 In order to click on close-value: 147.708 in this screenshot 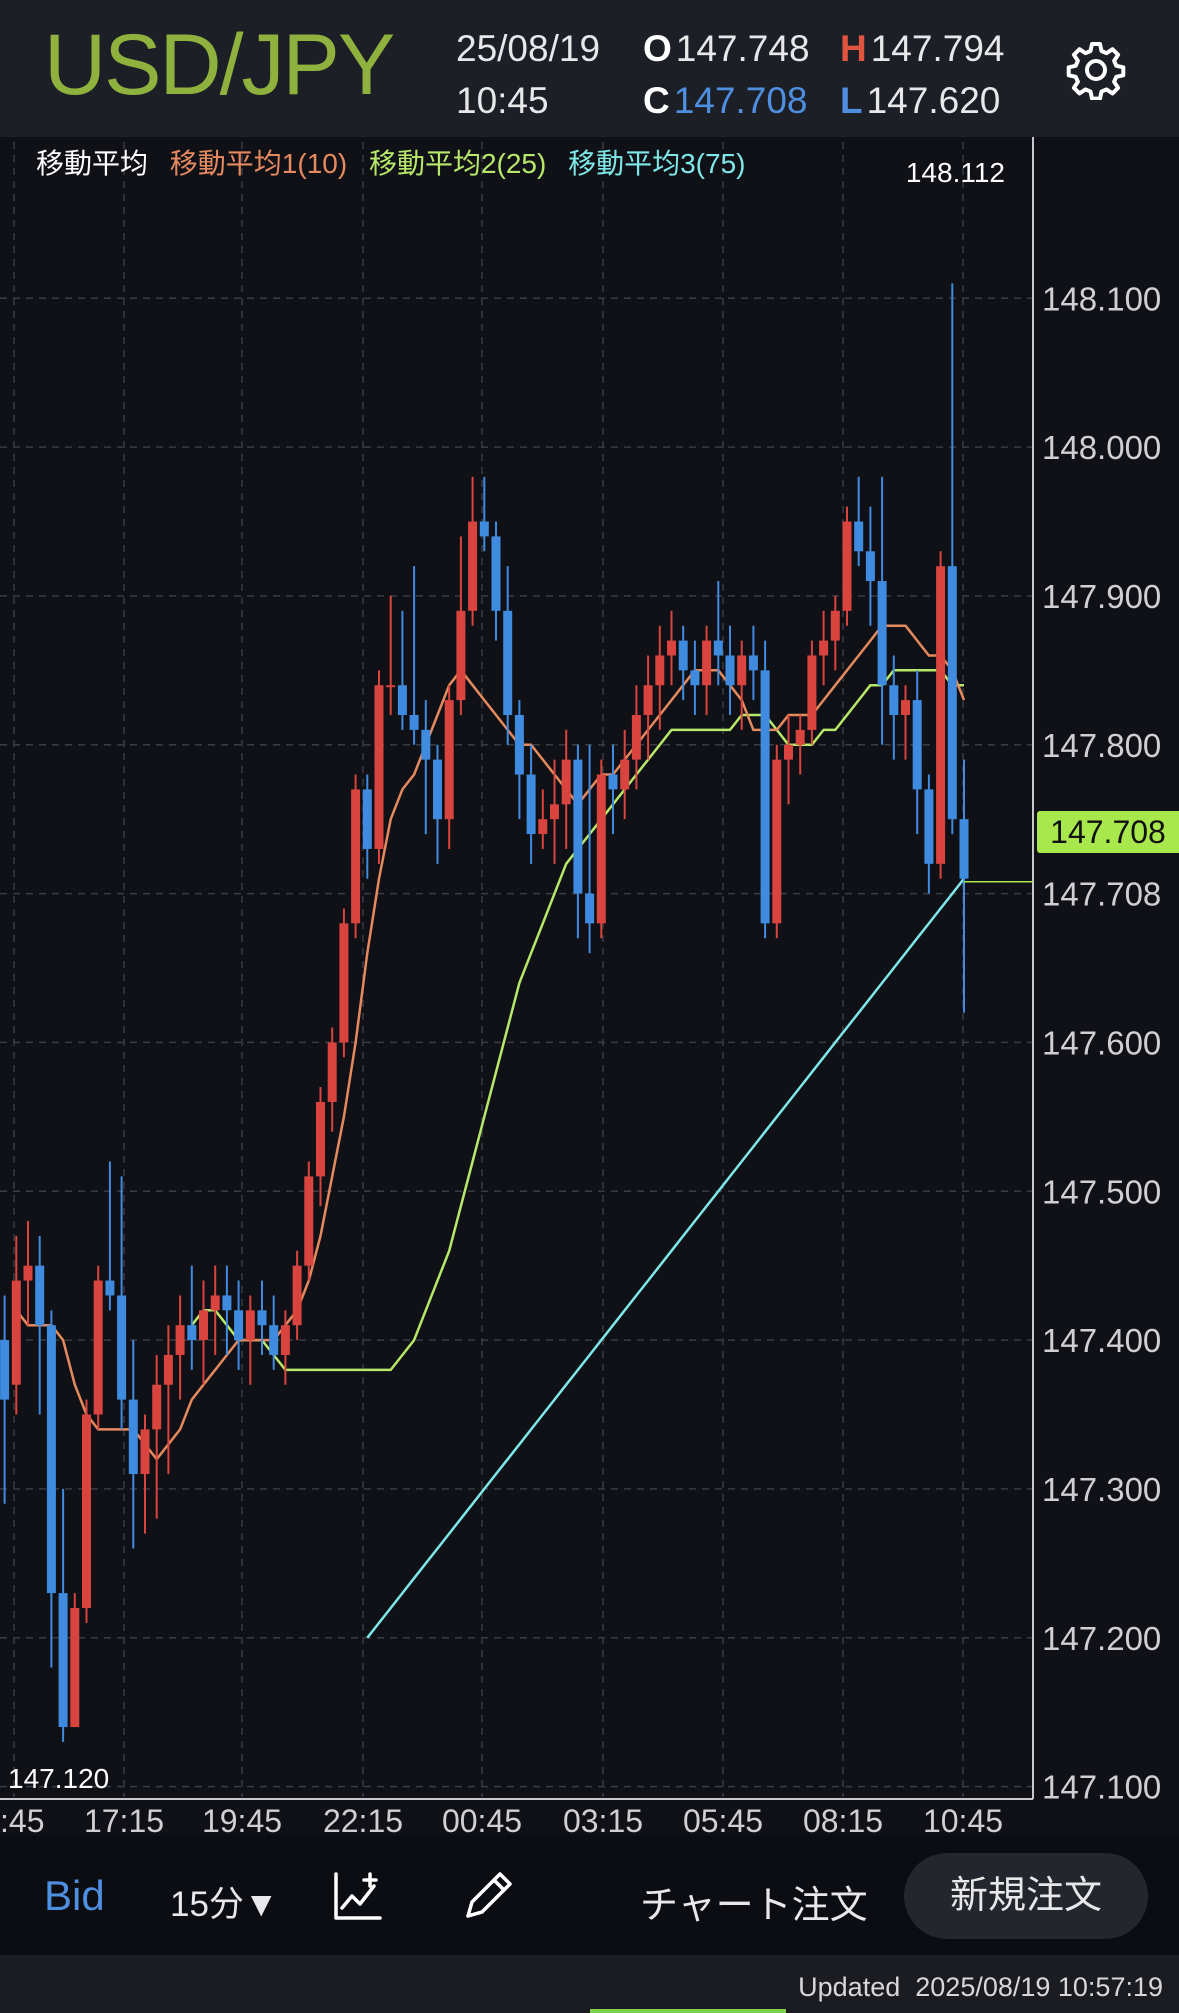, I will do `click(740, 100)`.